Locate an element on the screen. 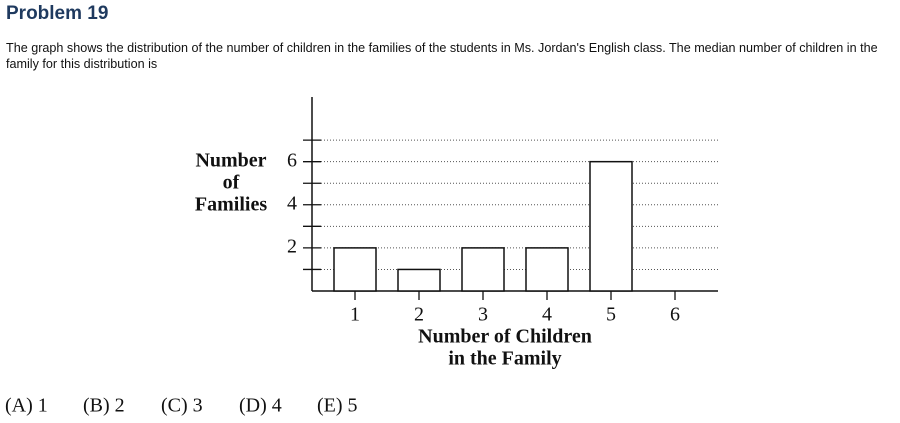 The width and height of the screenshot is (900, 423). y-axis-label: of is located at coordinates (231, 182).